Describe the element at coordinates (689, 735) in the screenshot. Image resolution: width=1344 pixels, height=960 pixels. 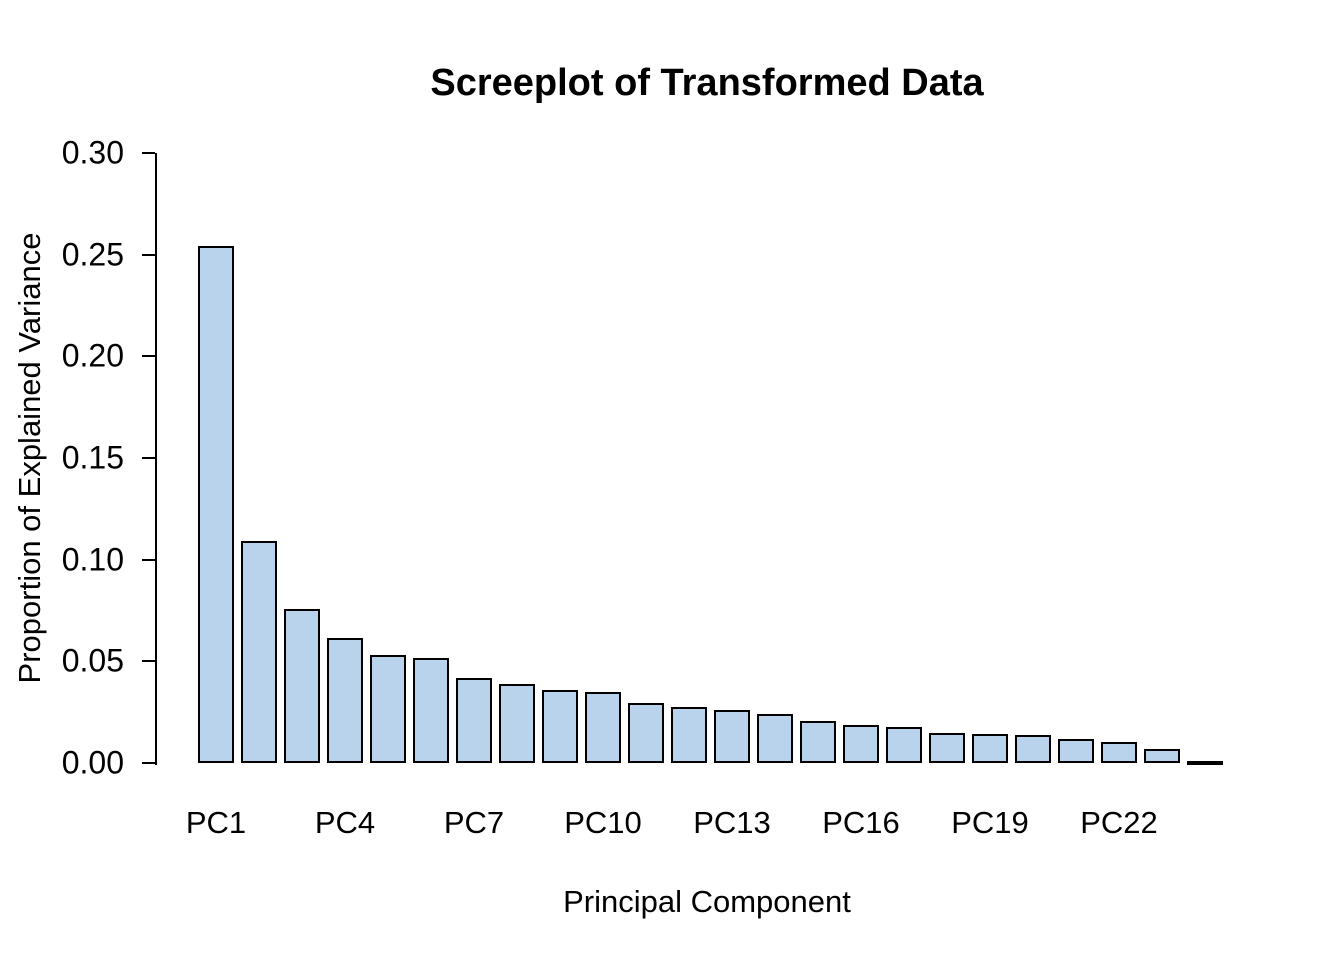
I see `bar-pc12` at that location.